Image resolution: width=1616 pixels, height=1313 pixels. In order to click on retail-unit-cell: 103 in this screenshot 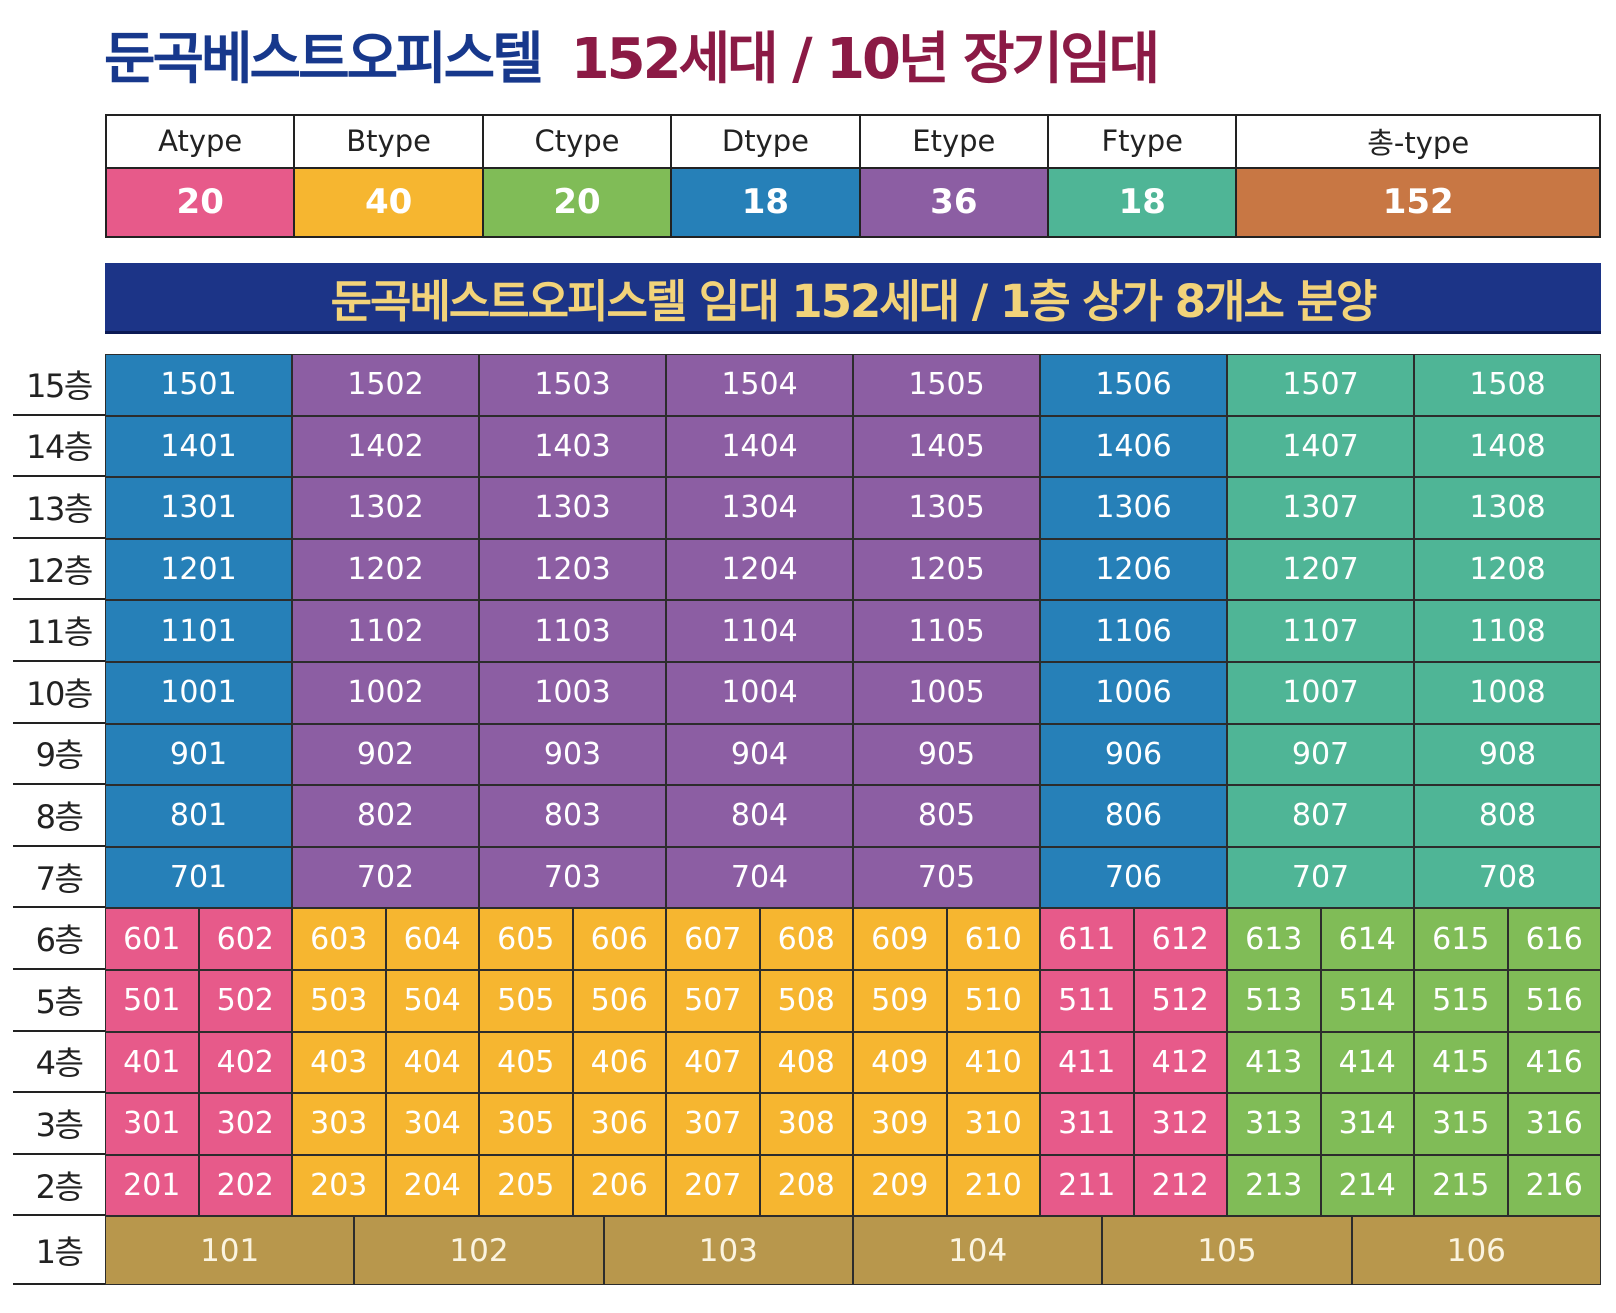, I will do `click(728, 1251)`.